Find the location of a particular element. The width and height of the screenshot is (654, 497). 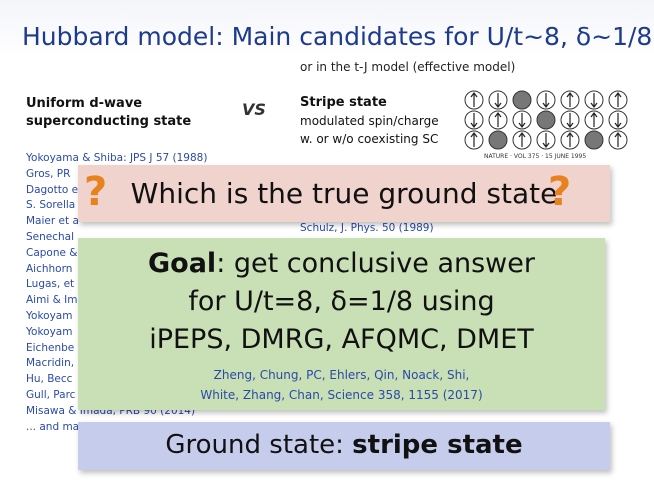

reference: Capone & is located at coordinates (52, 252).